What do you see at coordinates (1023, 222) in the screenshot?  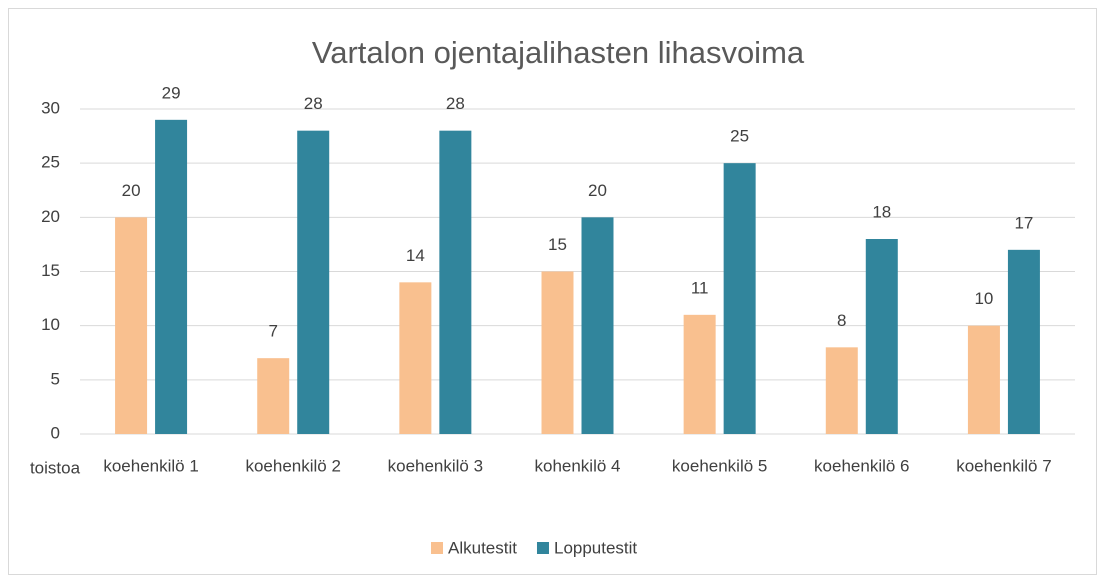 I see `data-label: 17` at bounding box center [1023, 222].